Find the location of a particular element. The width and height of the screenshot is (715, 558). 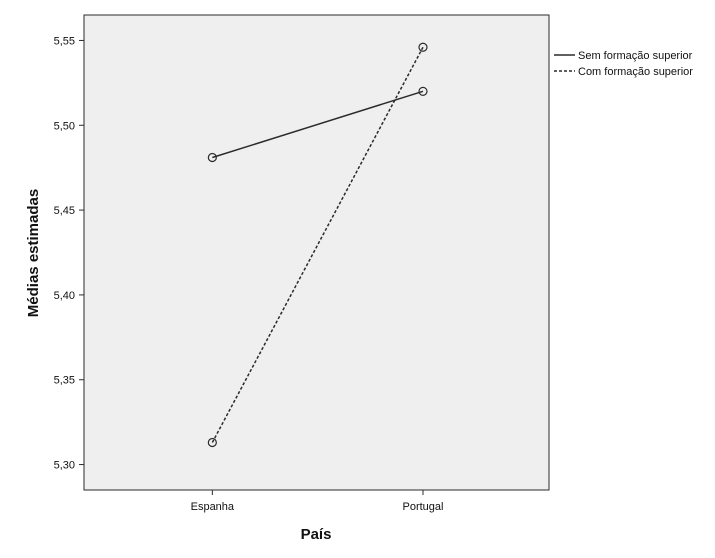

x-axis-label: País is located at coordinates (316, 534).